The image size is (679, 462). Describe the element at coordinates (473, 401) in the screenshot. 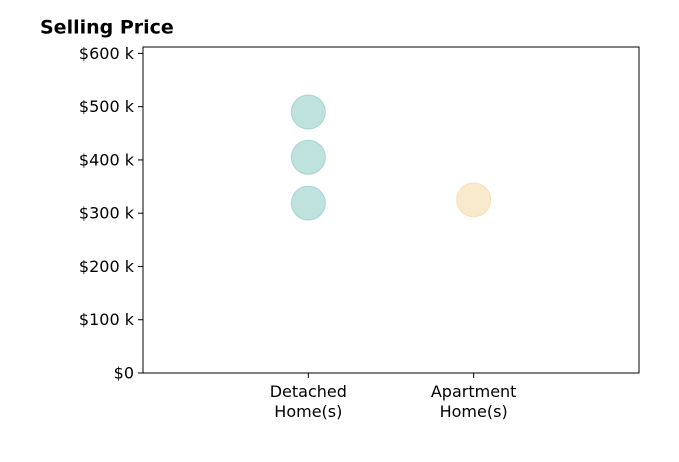

I see `x-tick-label: Apartment Home(s)` at that location.